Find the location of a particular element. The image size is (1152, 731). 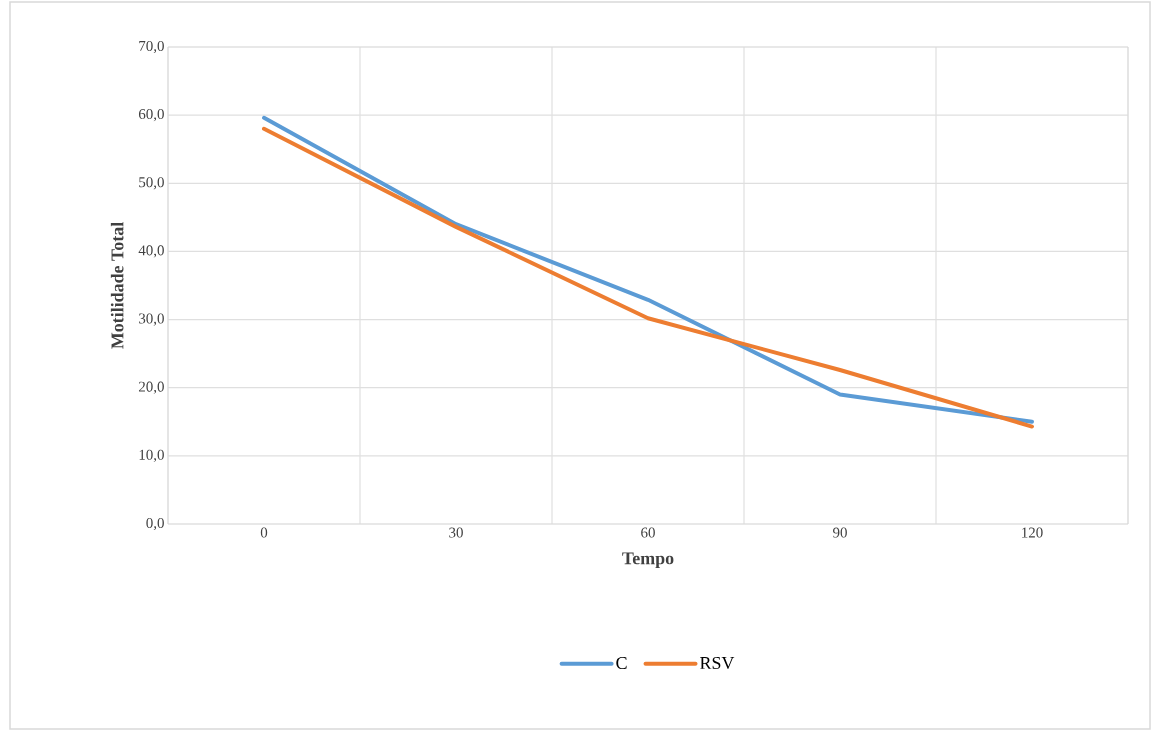

y-tick-label: 30,0 is located at coordinates (151, 319).